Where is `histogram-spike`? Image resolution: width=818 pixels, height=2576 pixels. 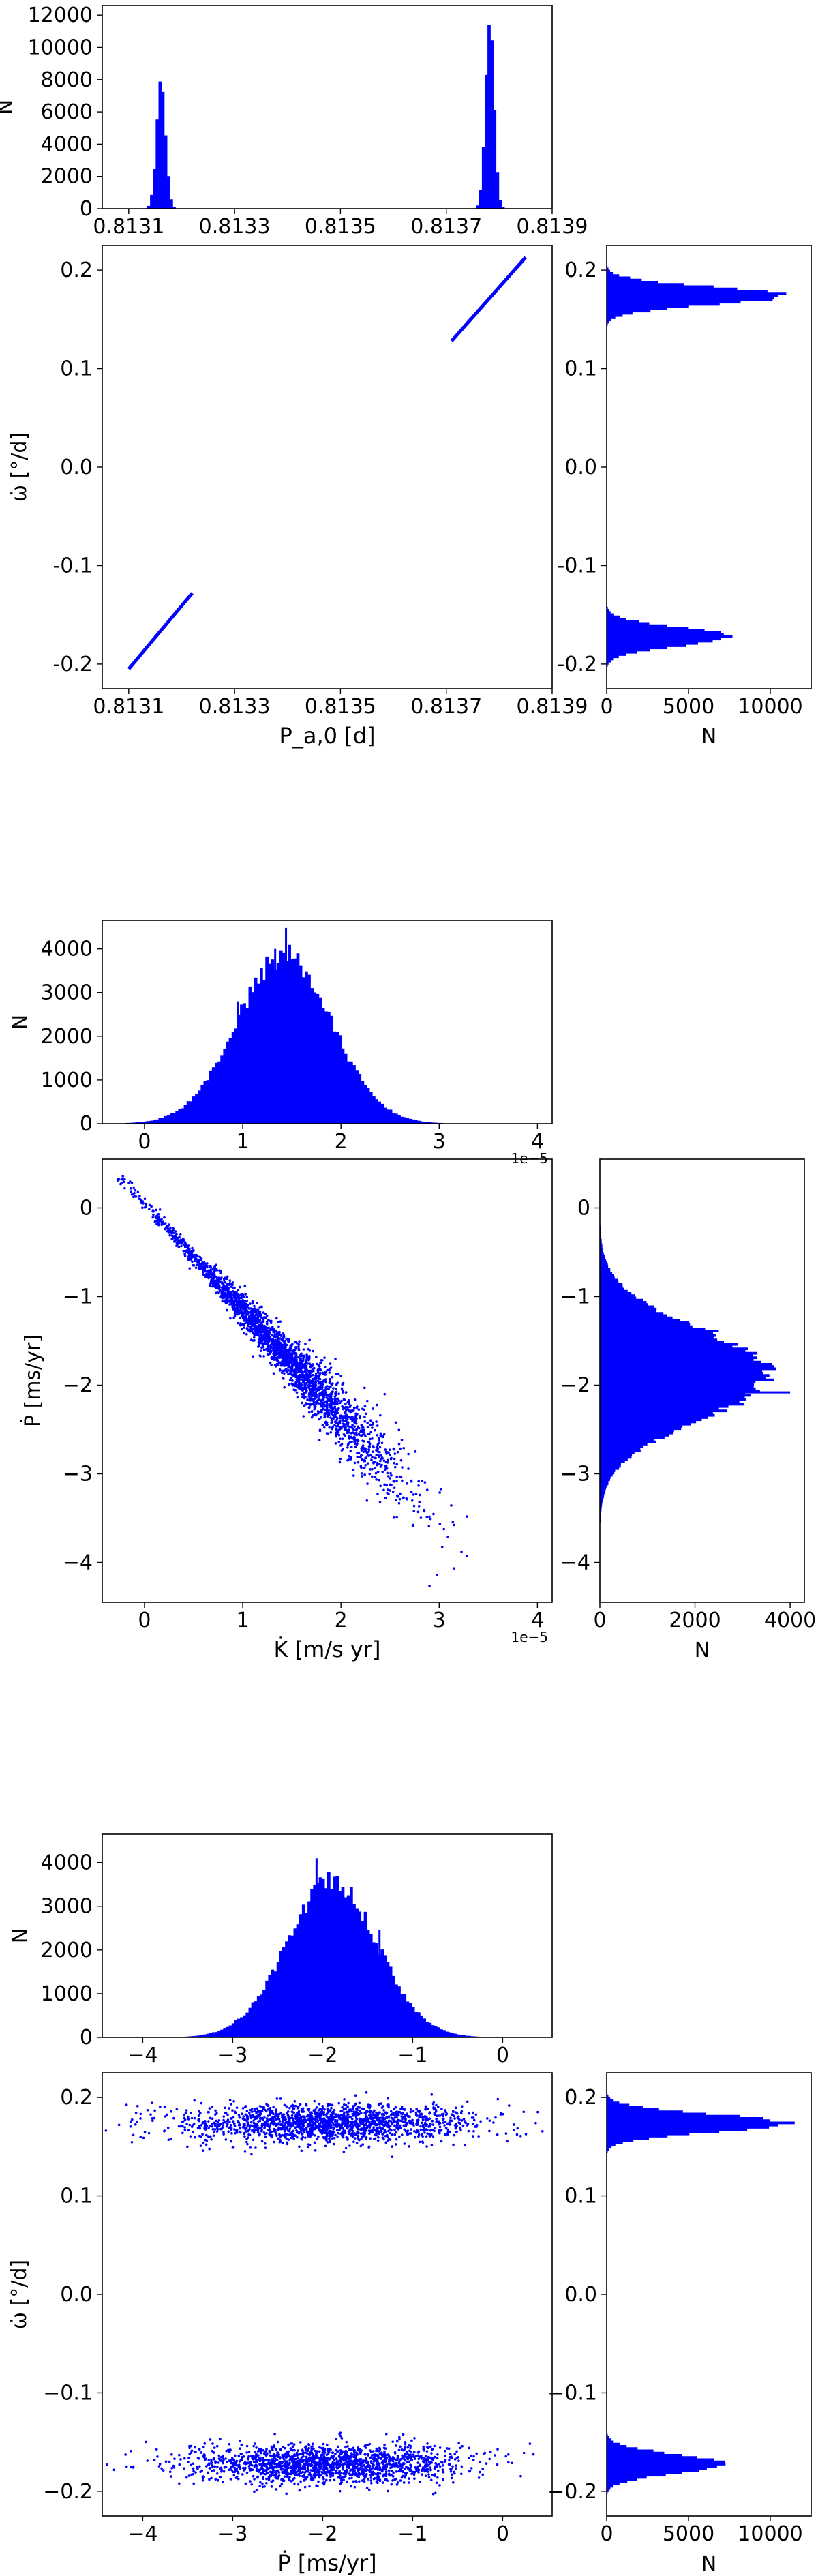 histogram-spike is located at coordinates (275, 1036).